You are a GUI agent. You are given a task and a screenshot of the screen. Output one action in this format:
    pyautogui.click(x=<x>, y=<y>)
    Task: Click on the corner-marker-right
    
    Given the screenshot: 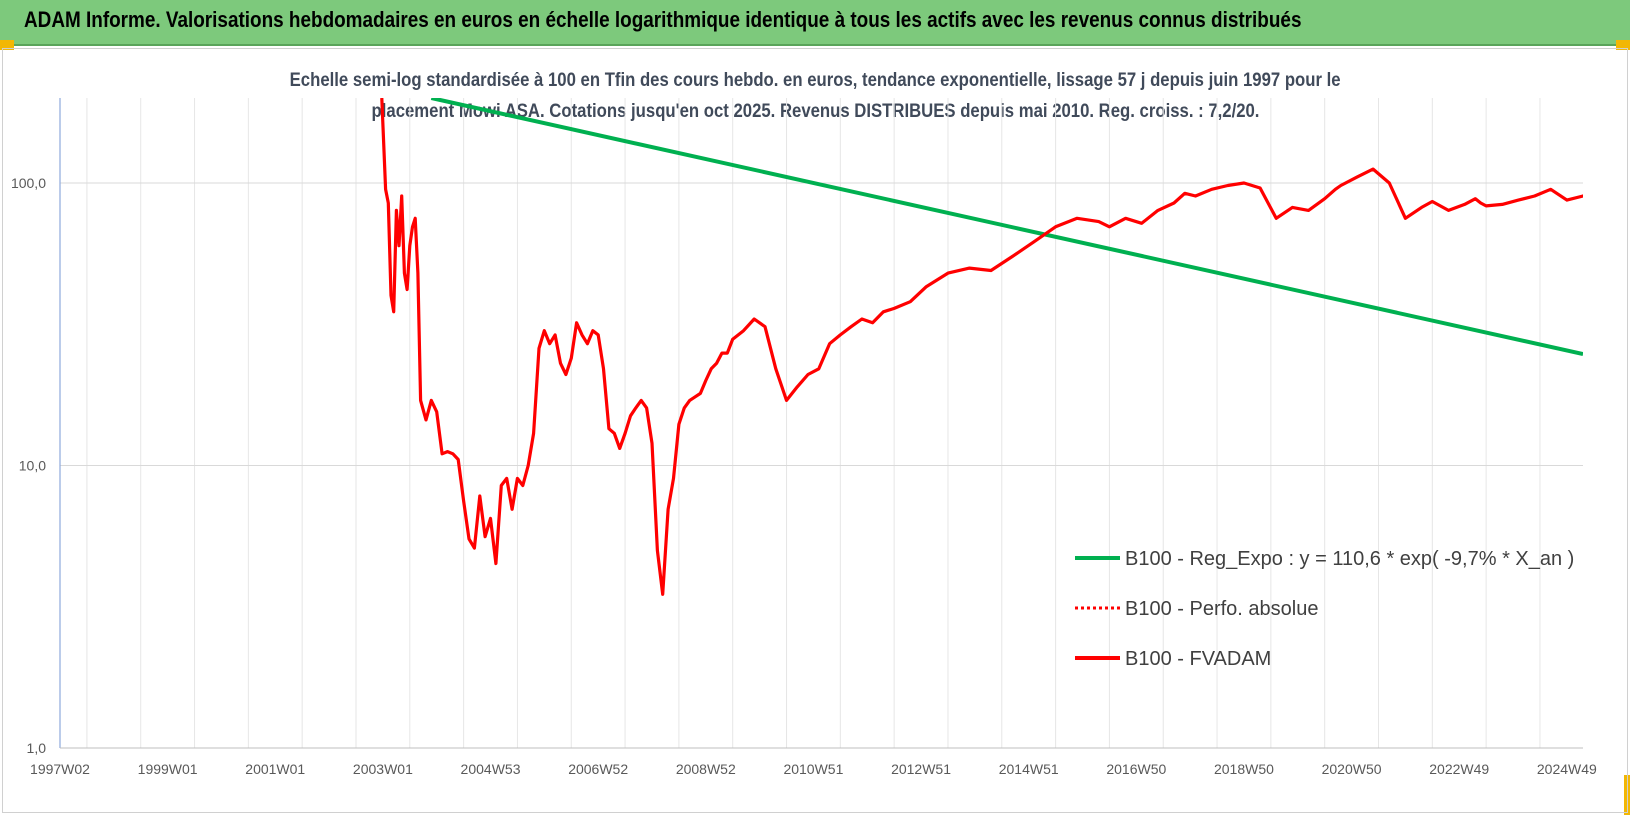 What is the action you would take?
    pyautogui.click(x=1623, y=45)
    